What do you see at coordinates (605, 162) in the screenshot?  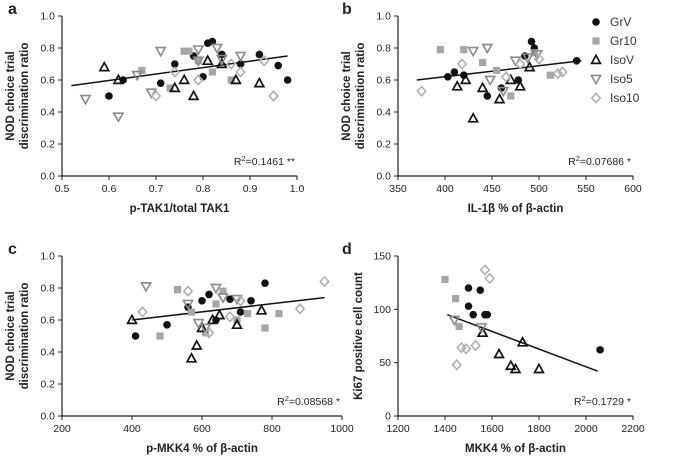 I see `r-squared-value: =0.07686 *` at bounding box center [605, 162].